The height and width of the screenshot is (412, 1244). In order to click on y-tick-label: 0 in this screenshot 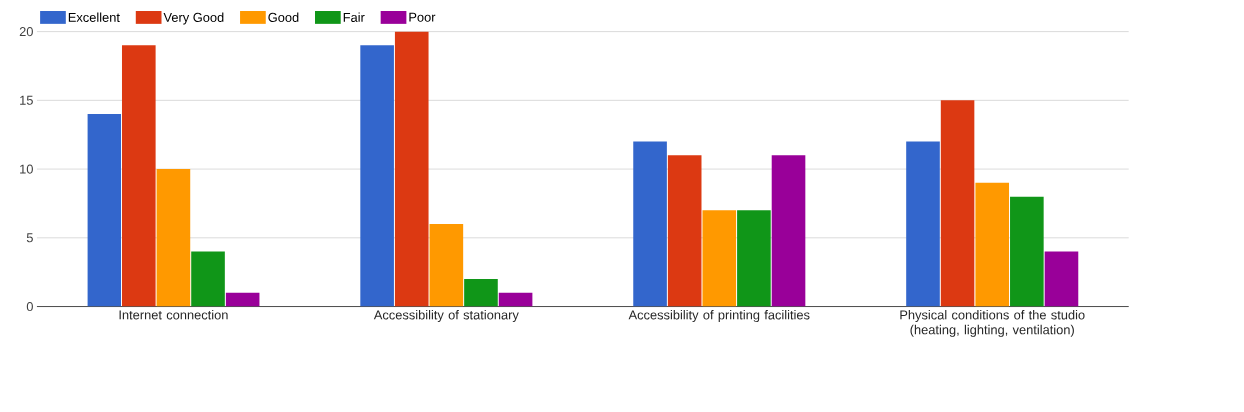, I will do `click(29, 306)`.